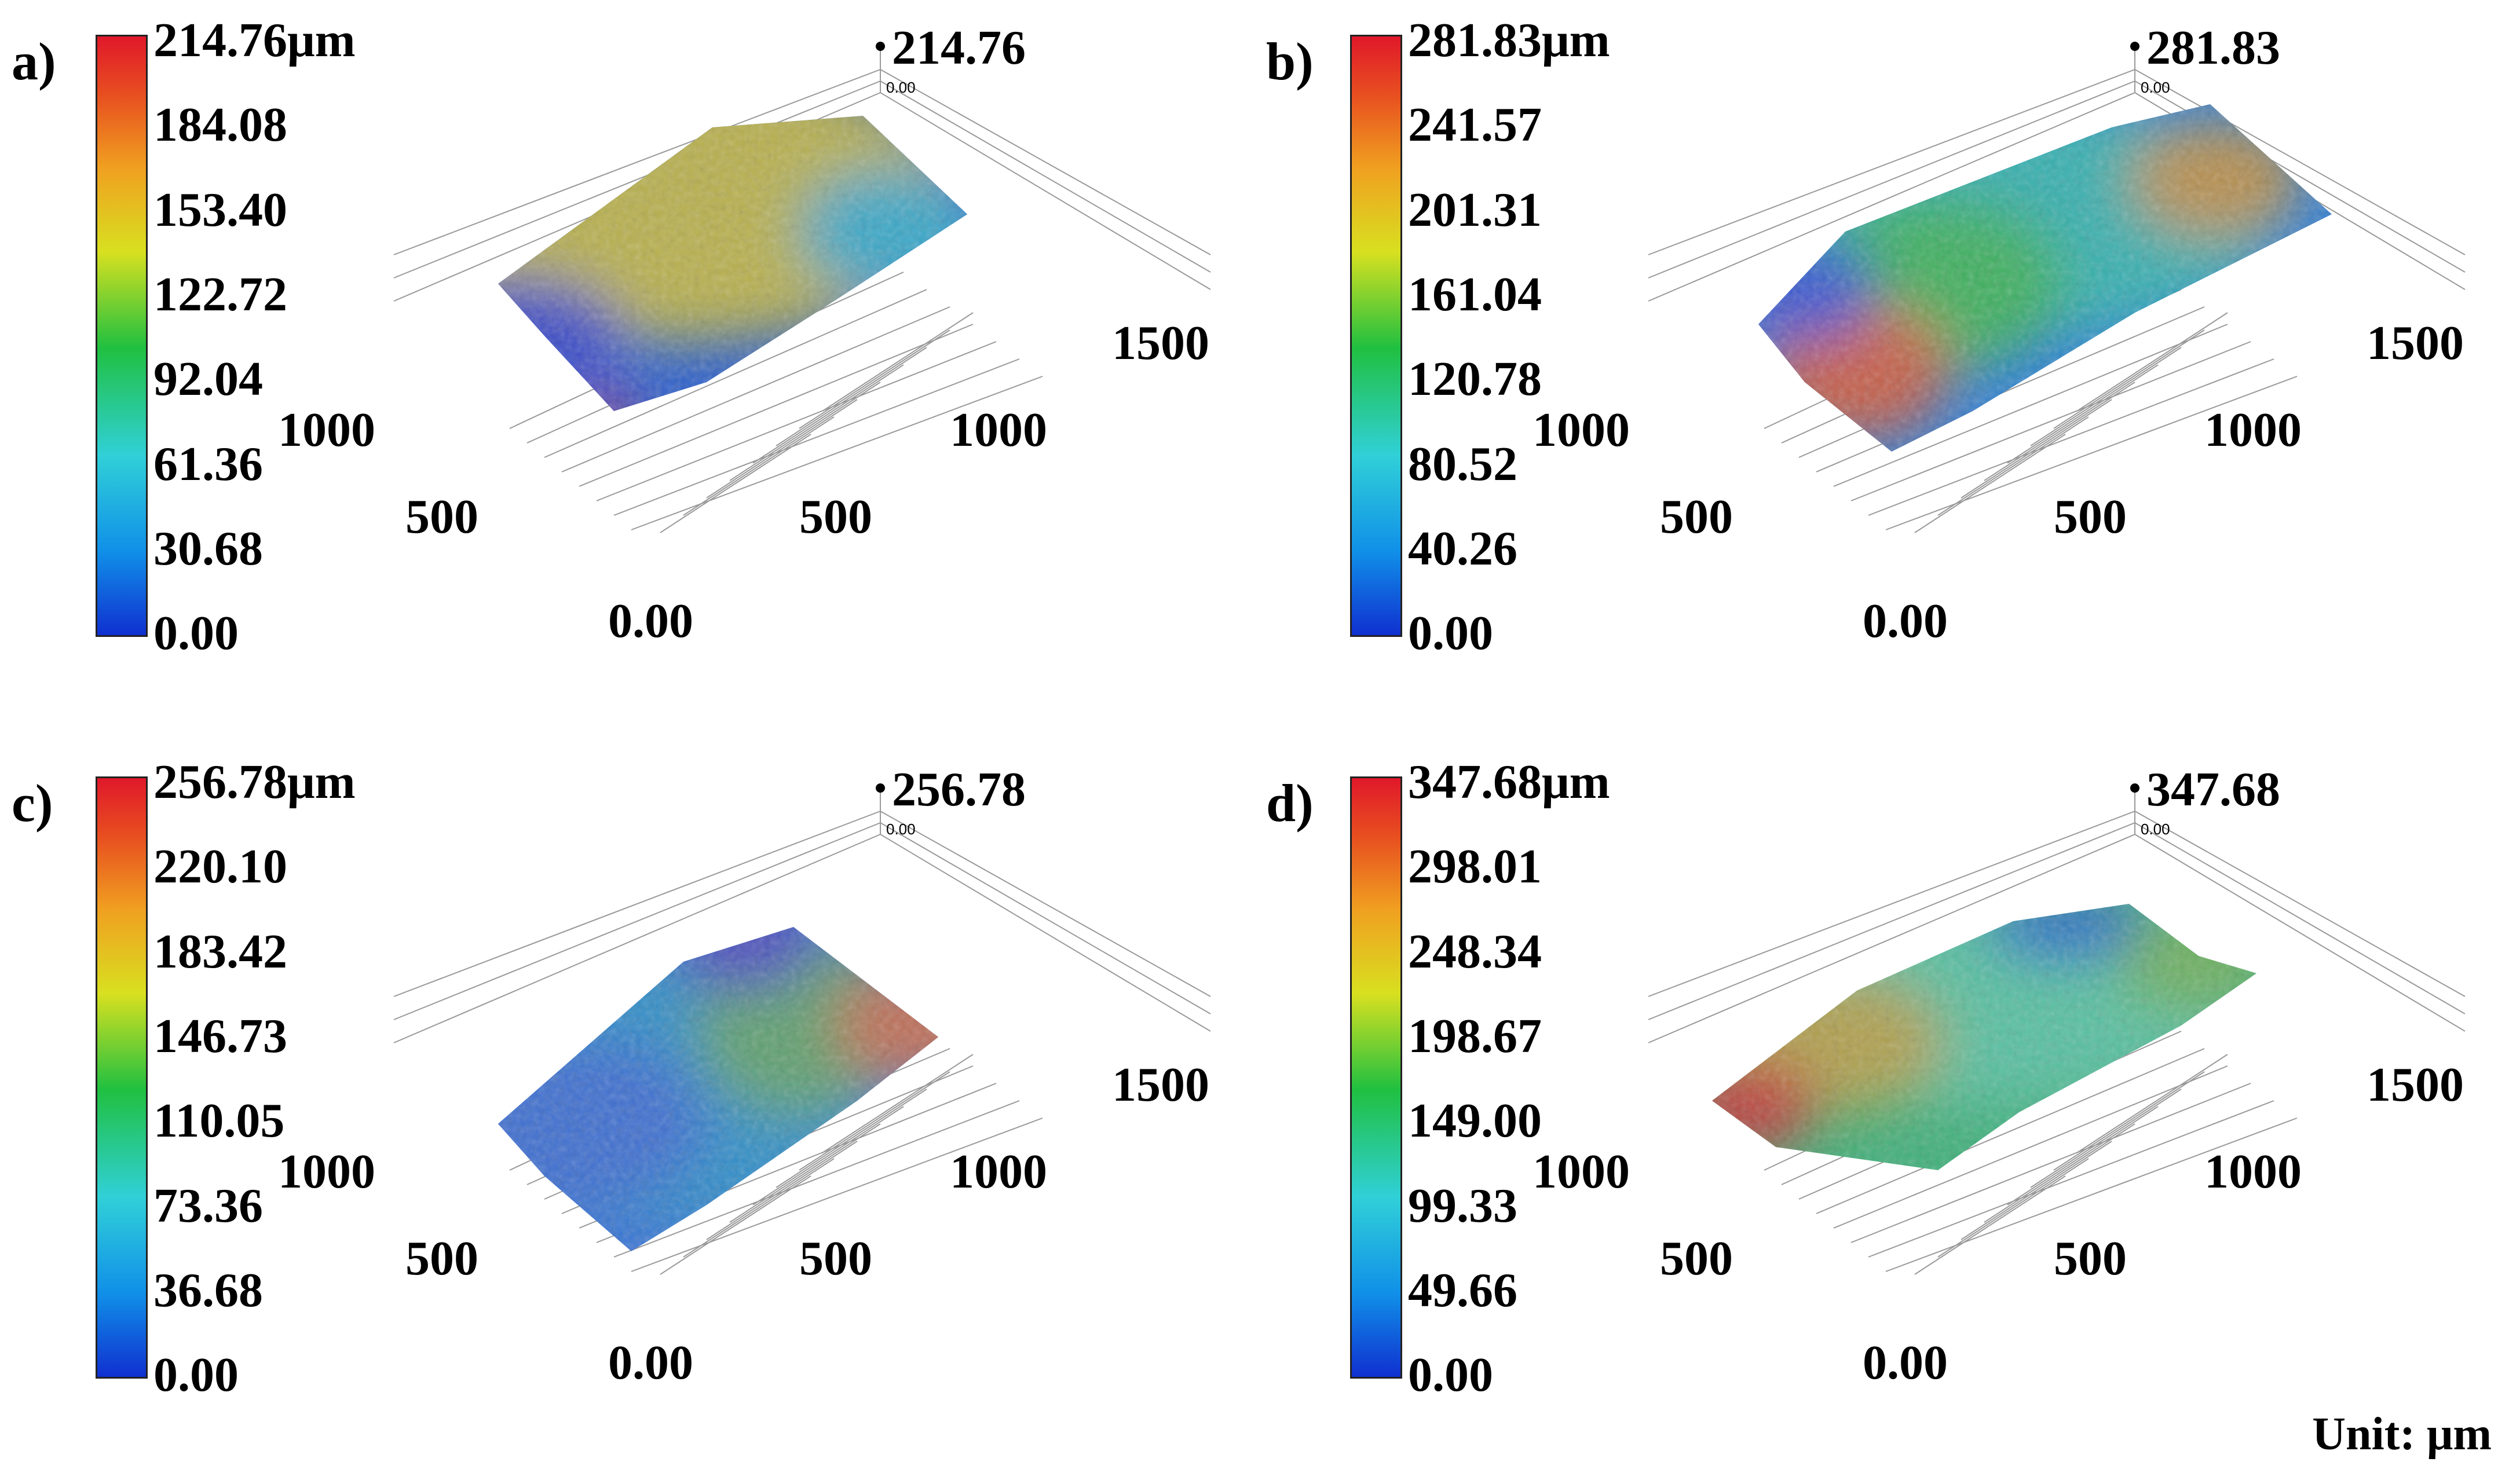  Describe the element at coordinates (1475, 209) in the screenshot. I see `colorbar-tick: 201.31` at that location.